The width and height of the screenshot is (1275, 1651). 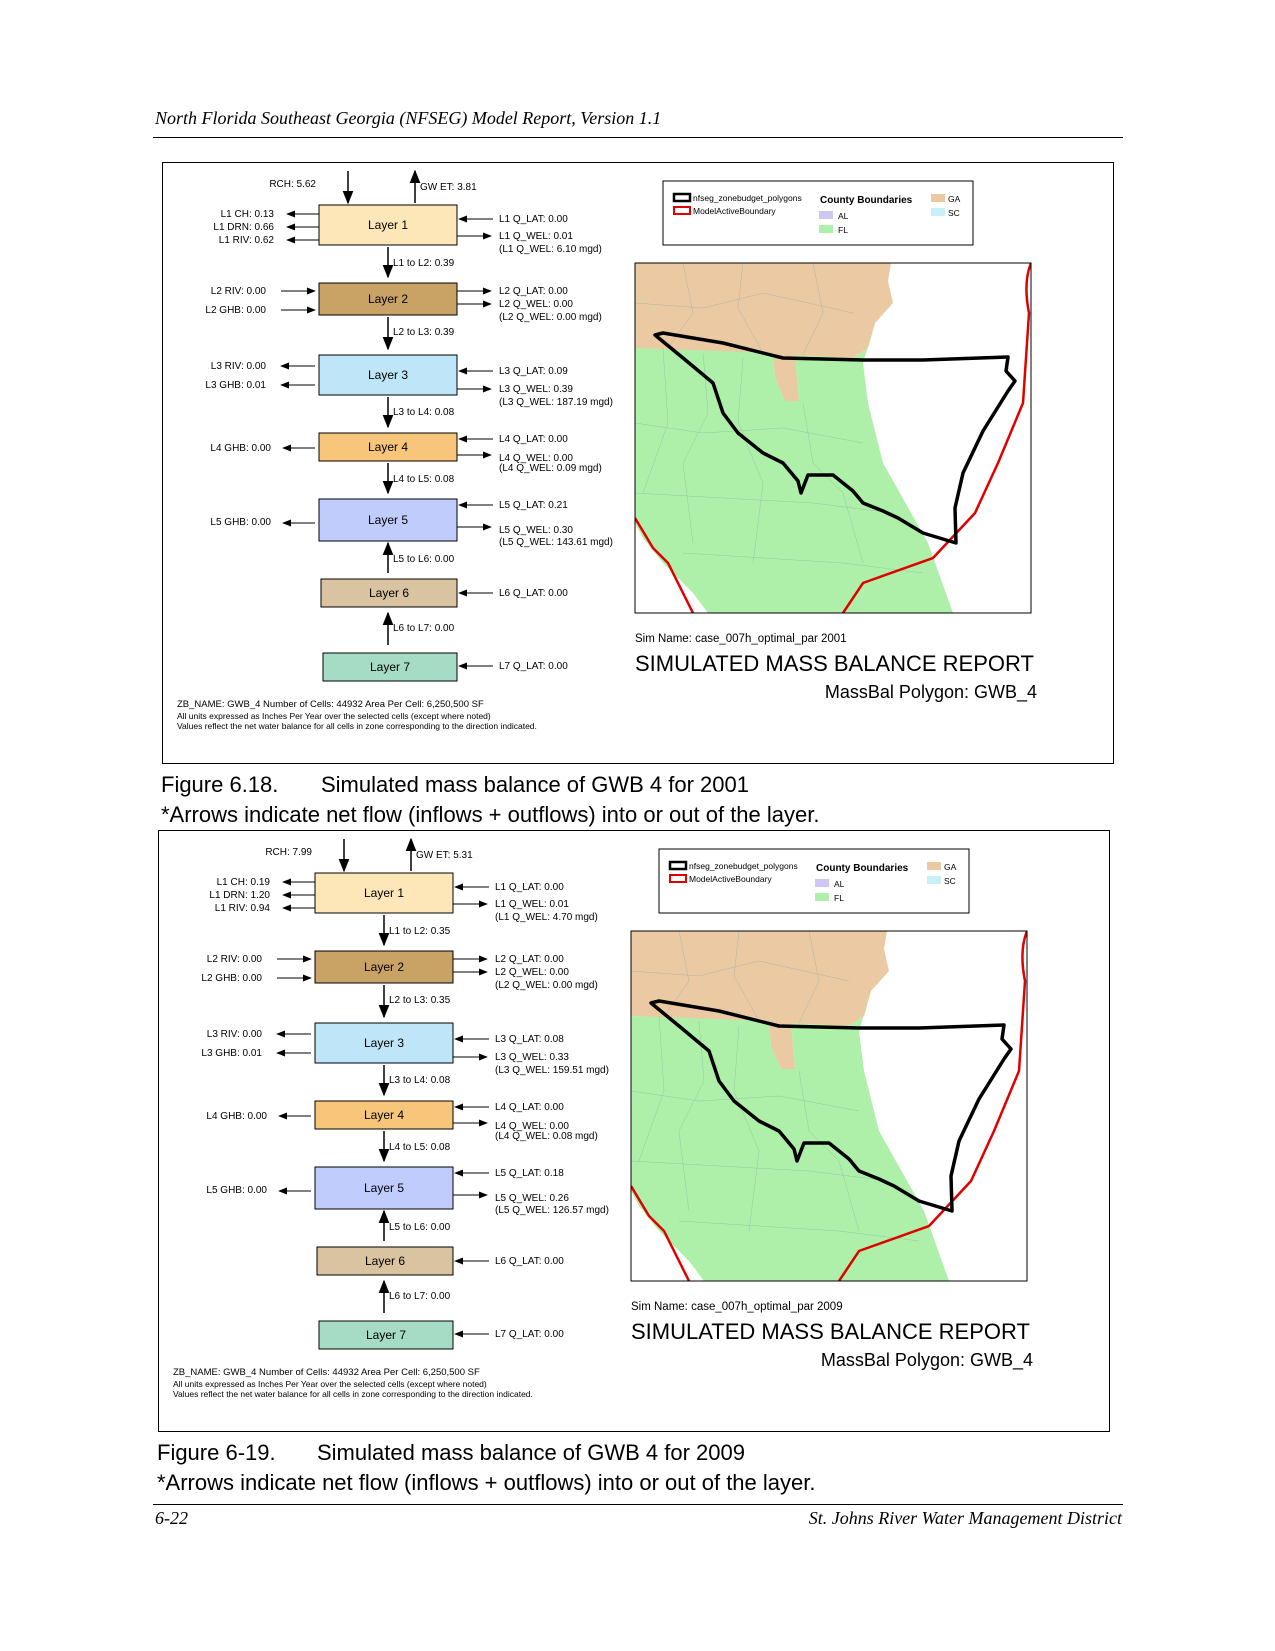 What do you see at coordinates (532, 1198) in the screenshot?
I see `l5-qwel-label: L5 Q_WEL: 0.26` at bounding box center [532, 1198].